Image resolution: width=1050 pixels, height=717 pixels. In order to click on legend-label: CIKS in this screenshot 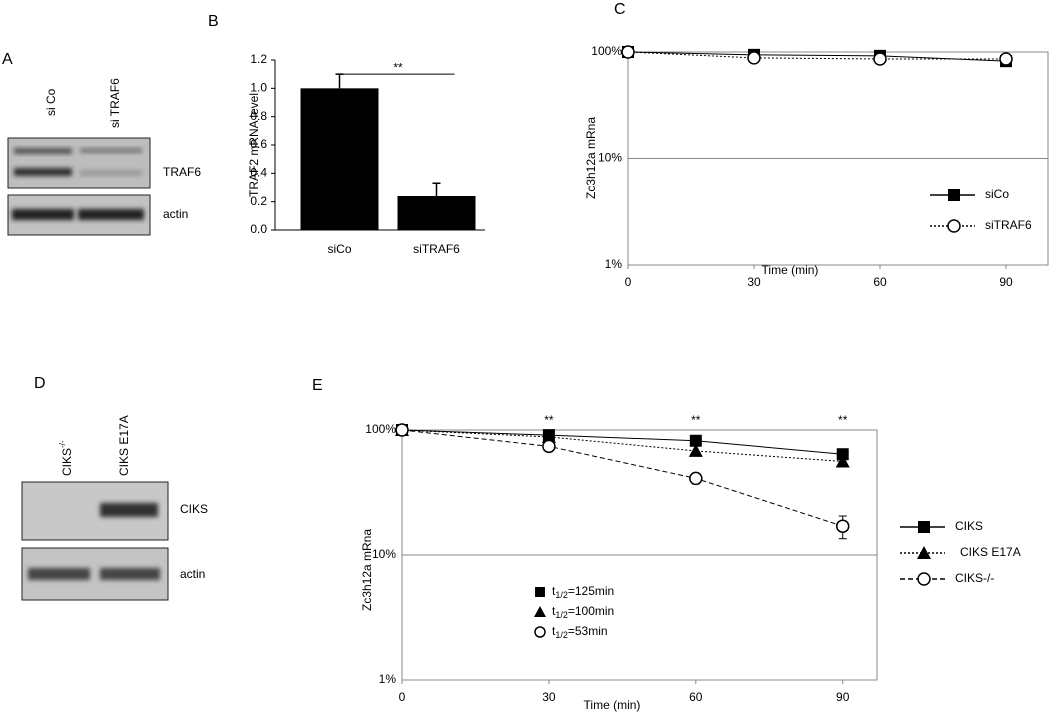, I will do `click(969, 526)`.